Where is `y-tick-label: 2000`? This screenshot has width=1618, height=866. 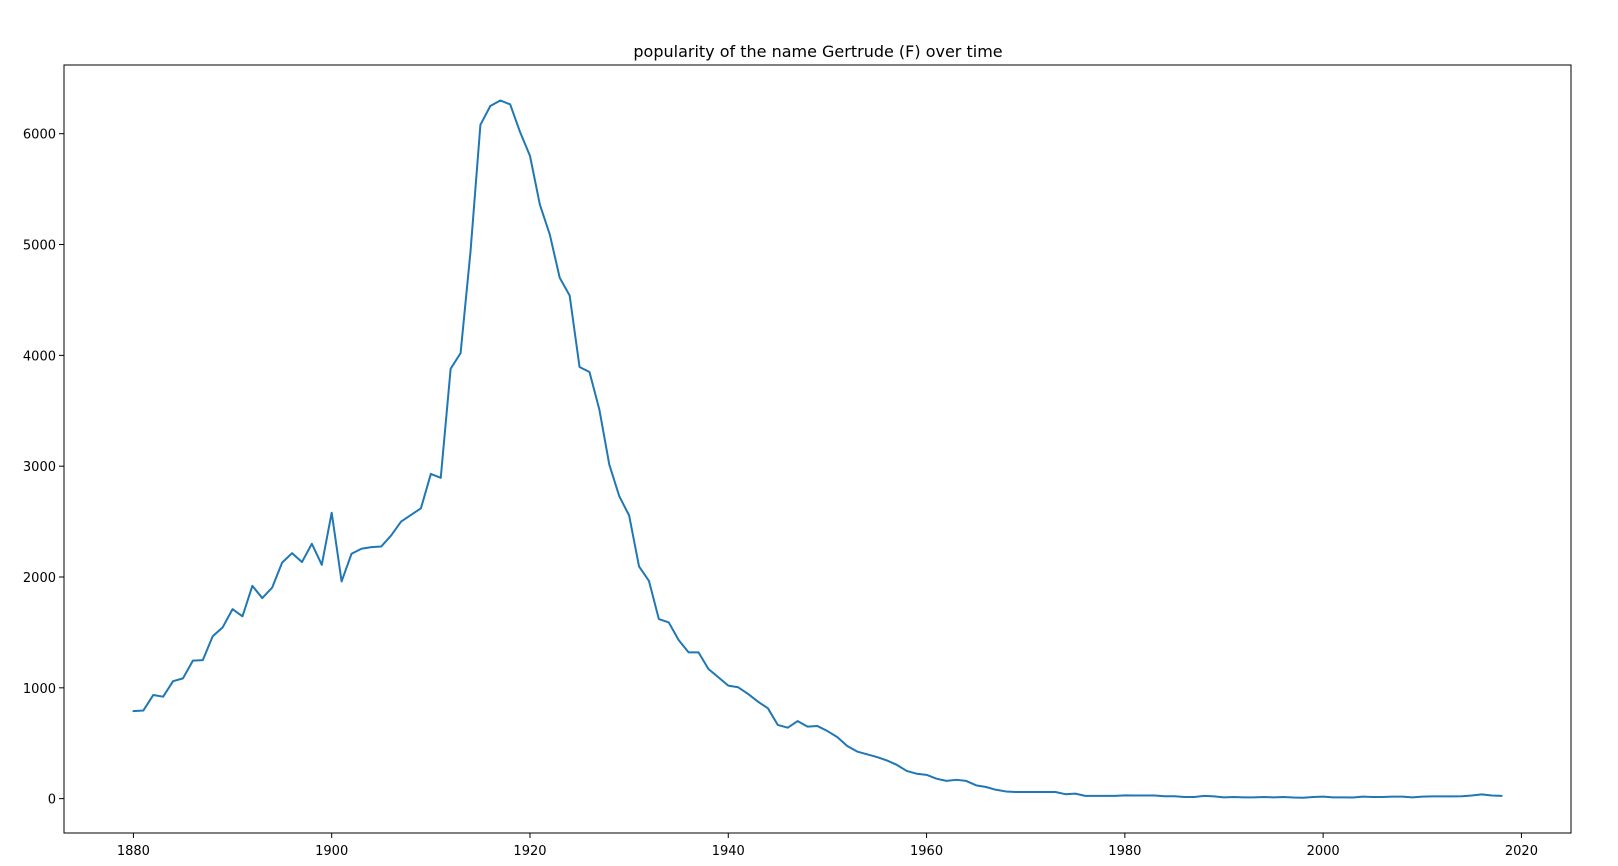 y-tick-label: 2000 is located at coordinates (39, 578).